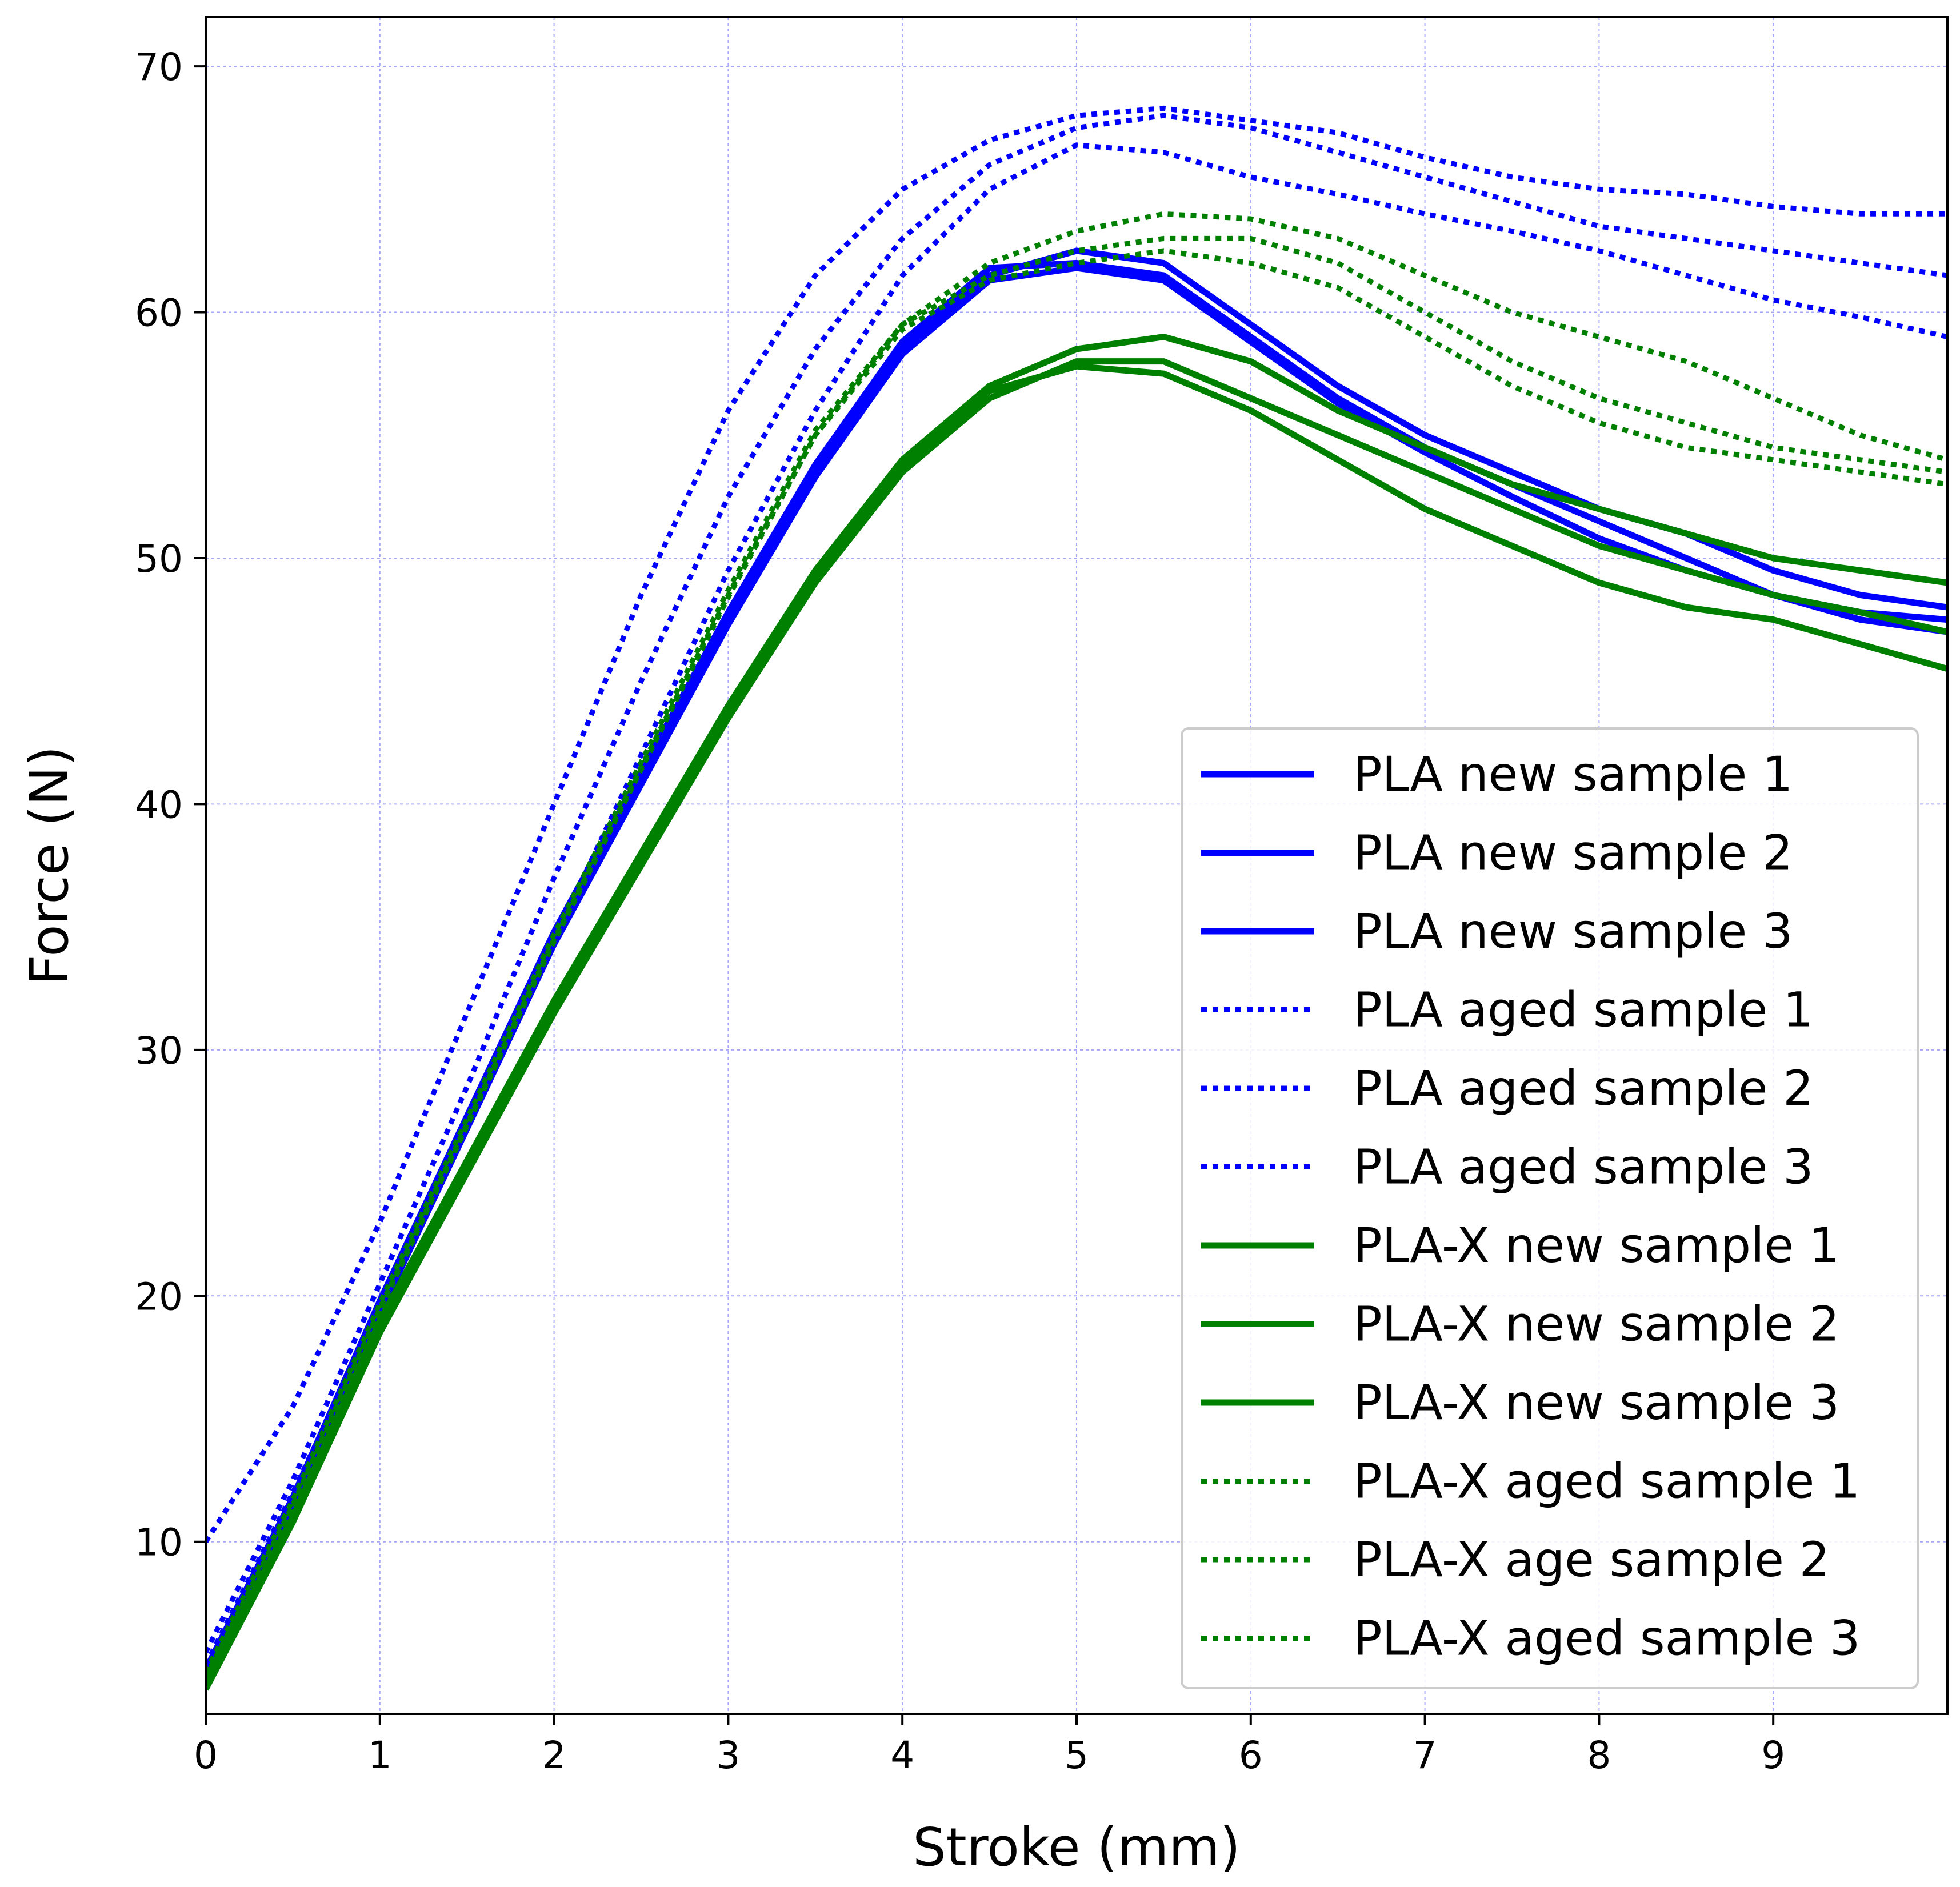 Image resolution: width=1960 pixels, height=1887 pixels. What do you see at coordinates (159, 1051) in the screenshot?
I see `y-tick-label: 30` at bounding box center [159, 1051].